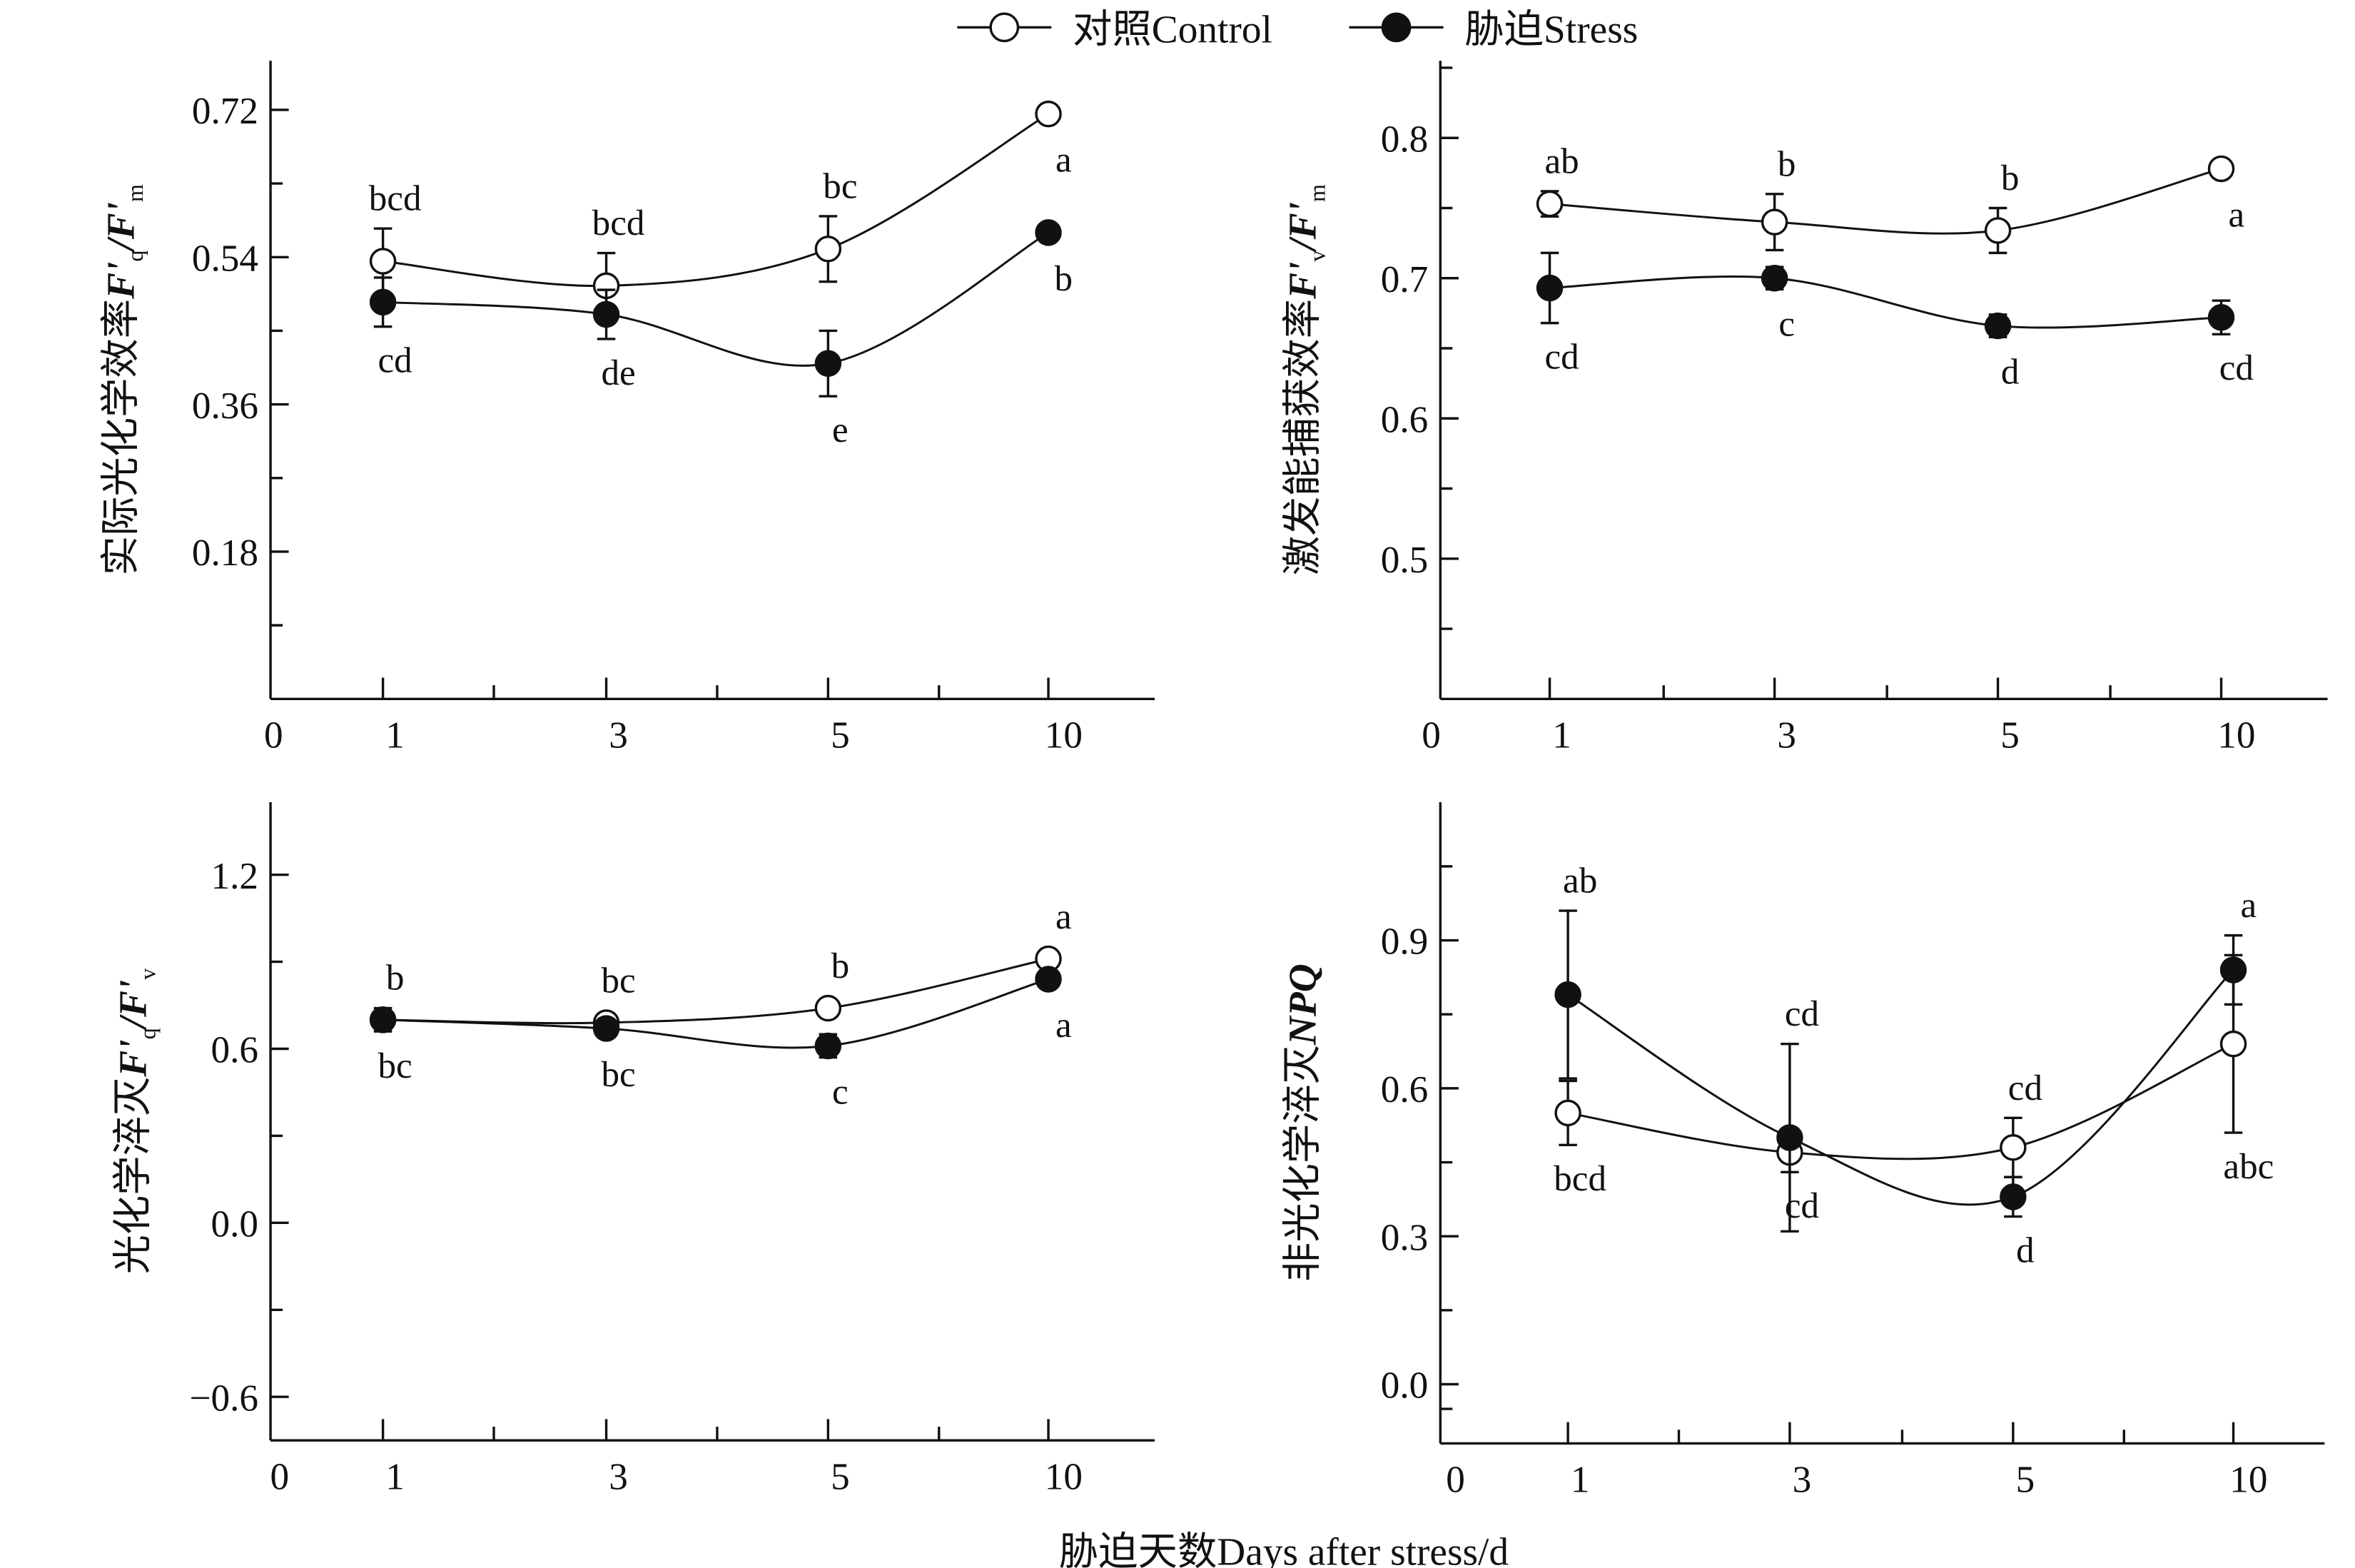 This screenshot has width=2355, height=1568. Describe the element at coordinates (618, 373) in the screenshot. I see `significance-label: de` at that location.